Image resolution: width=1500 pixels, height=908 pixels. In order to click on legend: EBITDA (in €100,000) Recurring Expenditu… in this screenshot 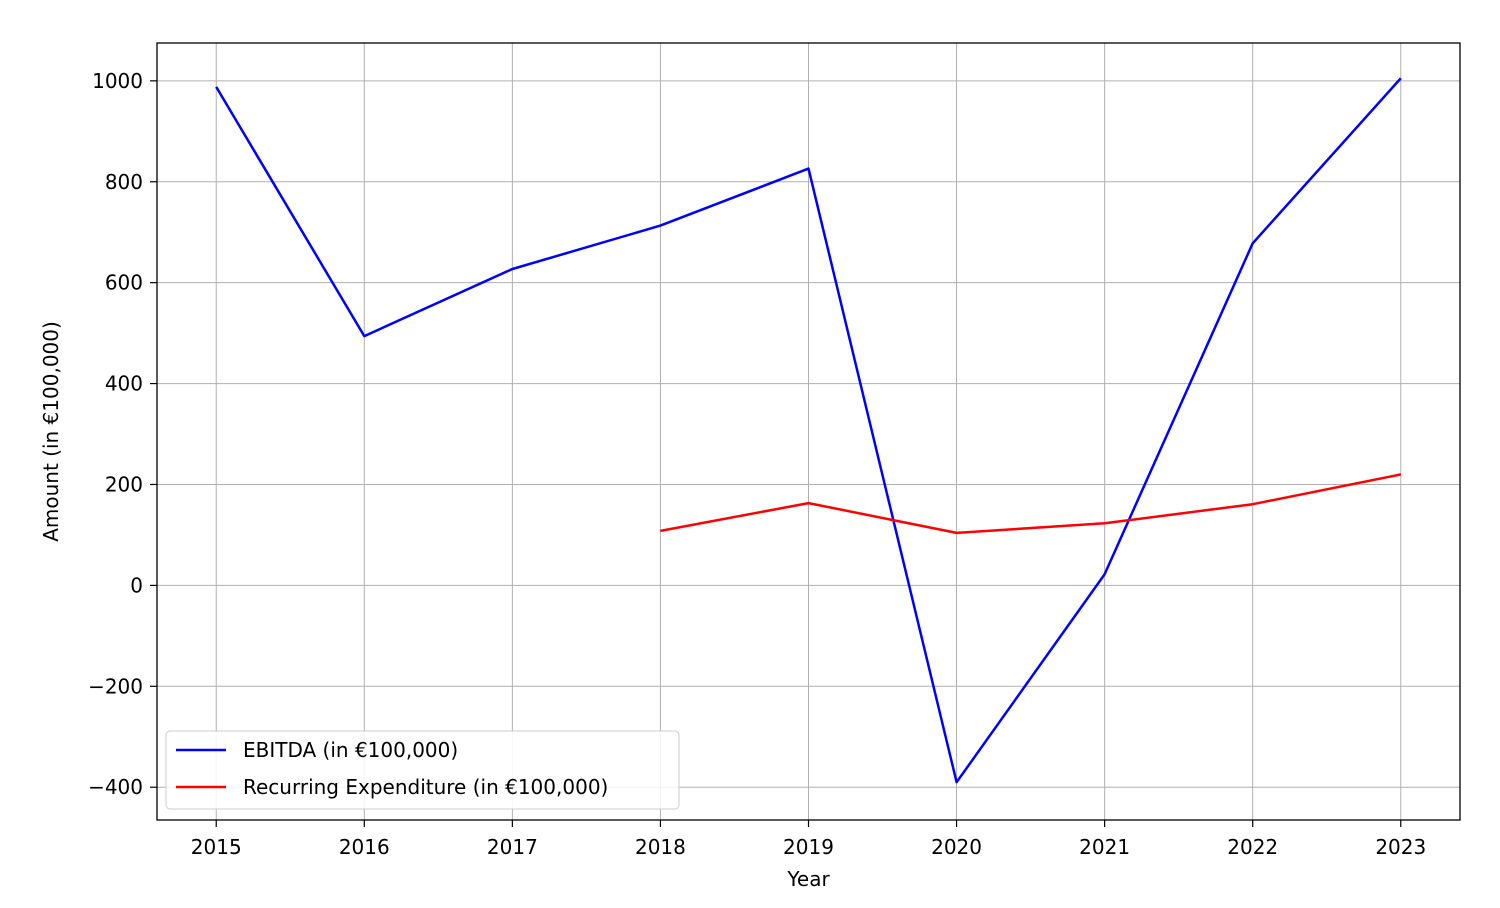, I will do `click(422, 770)`.